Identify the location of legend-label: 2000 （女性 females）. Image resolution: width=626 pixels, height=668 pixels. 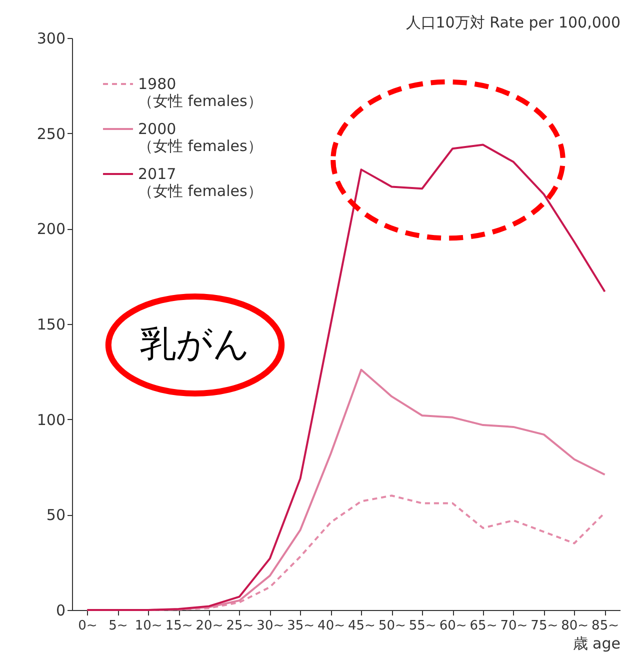
(200, 137).